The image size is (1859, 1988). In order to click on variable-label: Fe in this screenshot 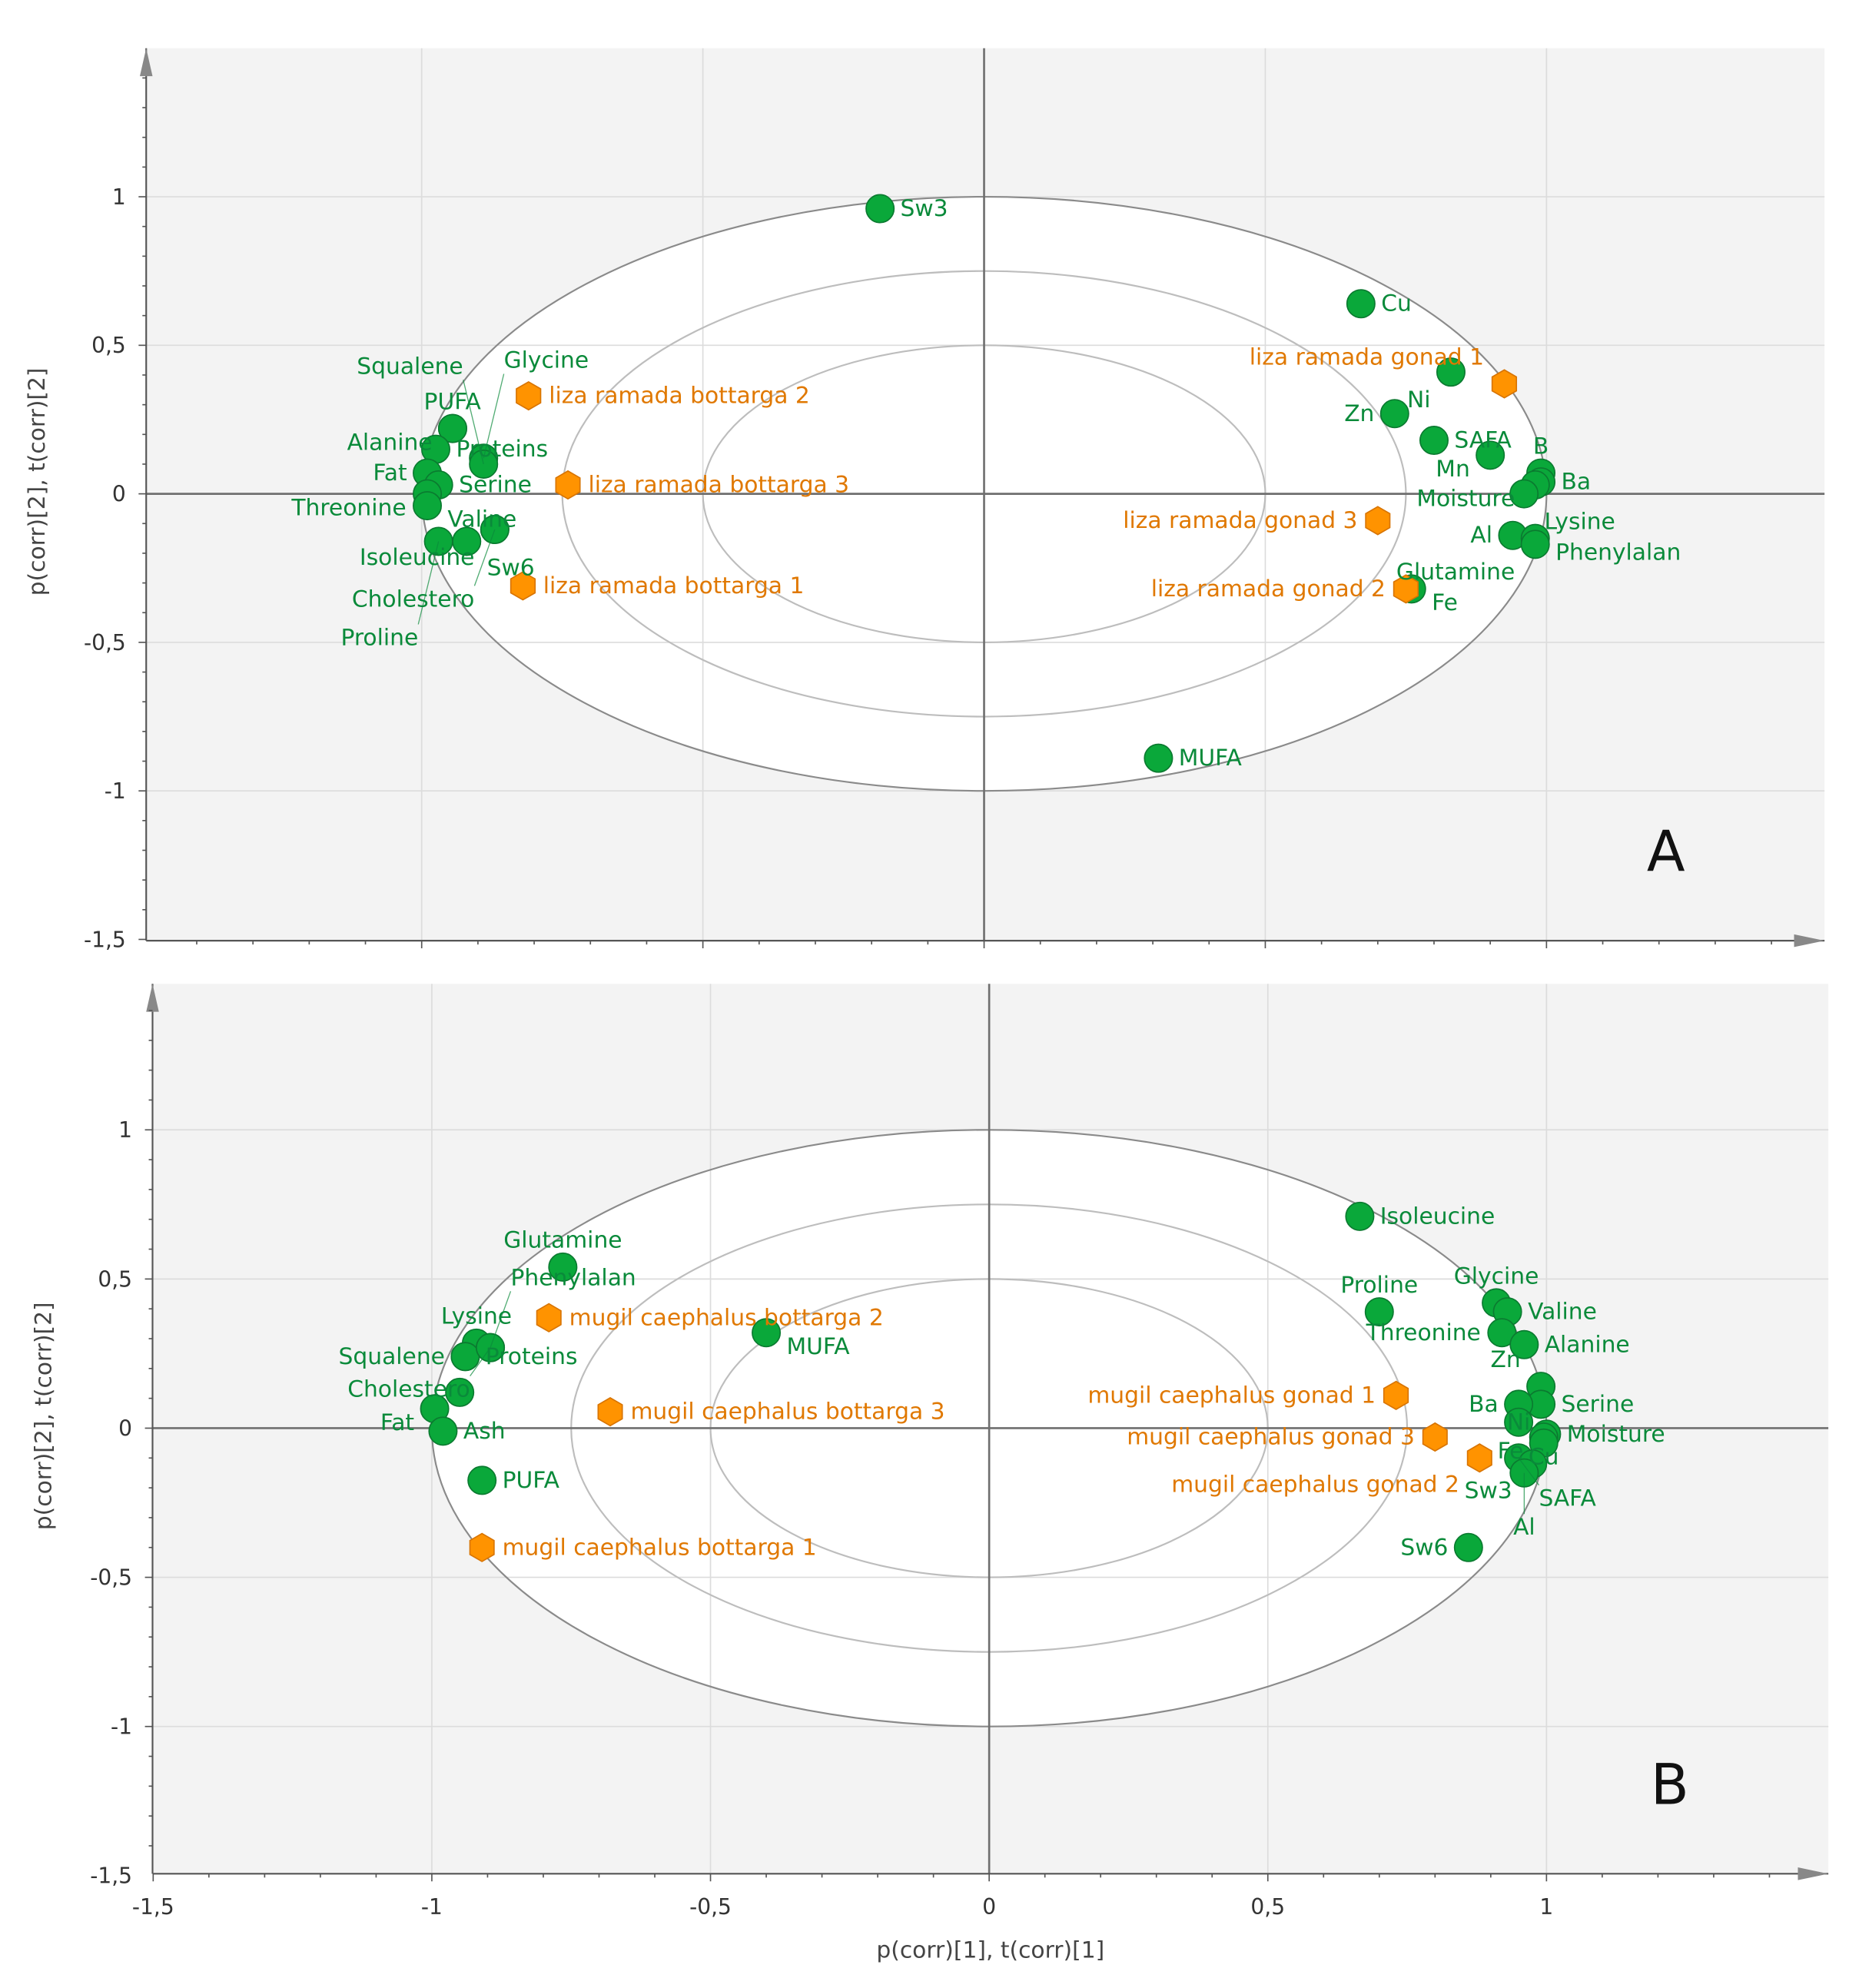, I will do `click(1445, 602)`.